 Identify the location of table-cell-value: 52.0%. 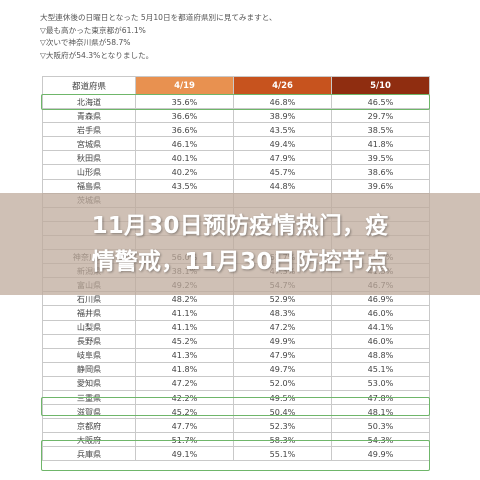
(282, 383).